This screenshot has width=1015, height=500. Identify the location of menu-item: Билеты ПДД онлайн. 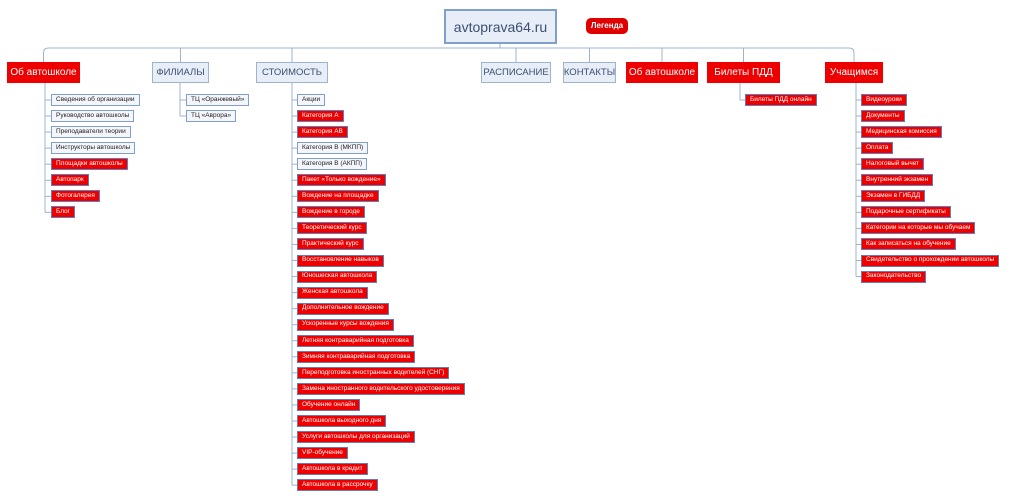
(781, 100).